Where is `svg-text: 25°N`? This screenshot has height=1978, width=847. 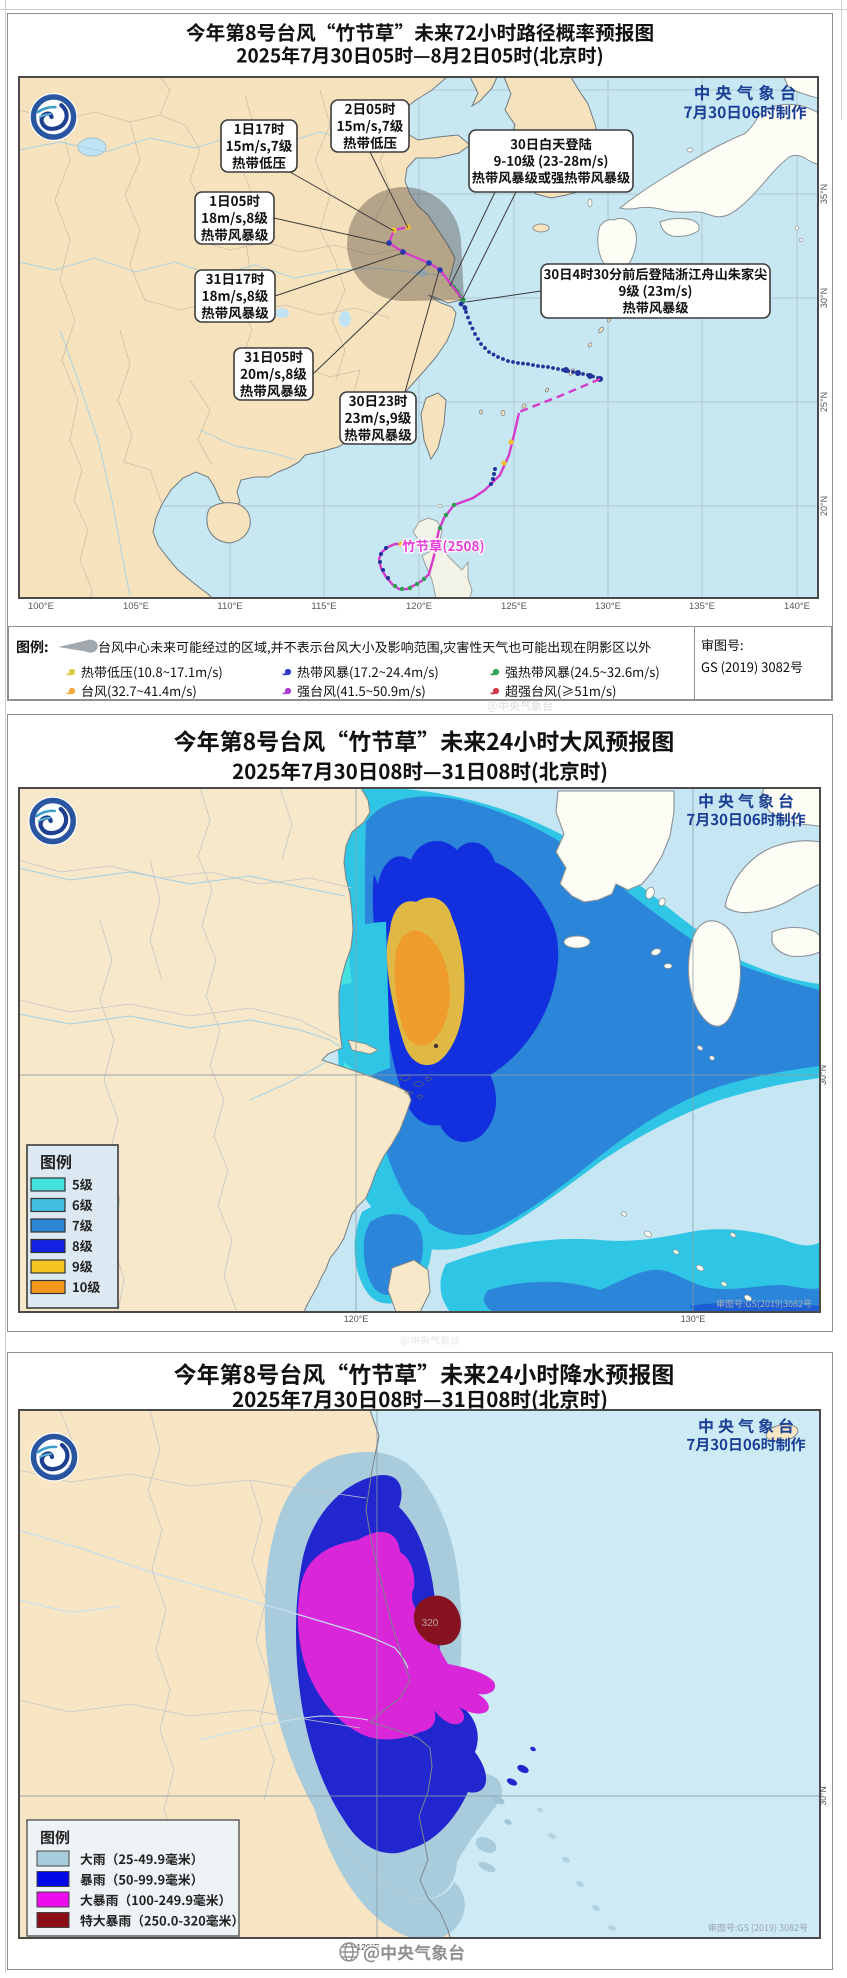
svg-text: 25°N is located at coordinates (824, 402).